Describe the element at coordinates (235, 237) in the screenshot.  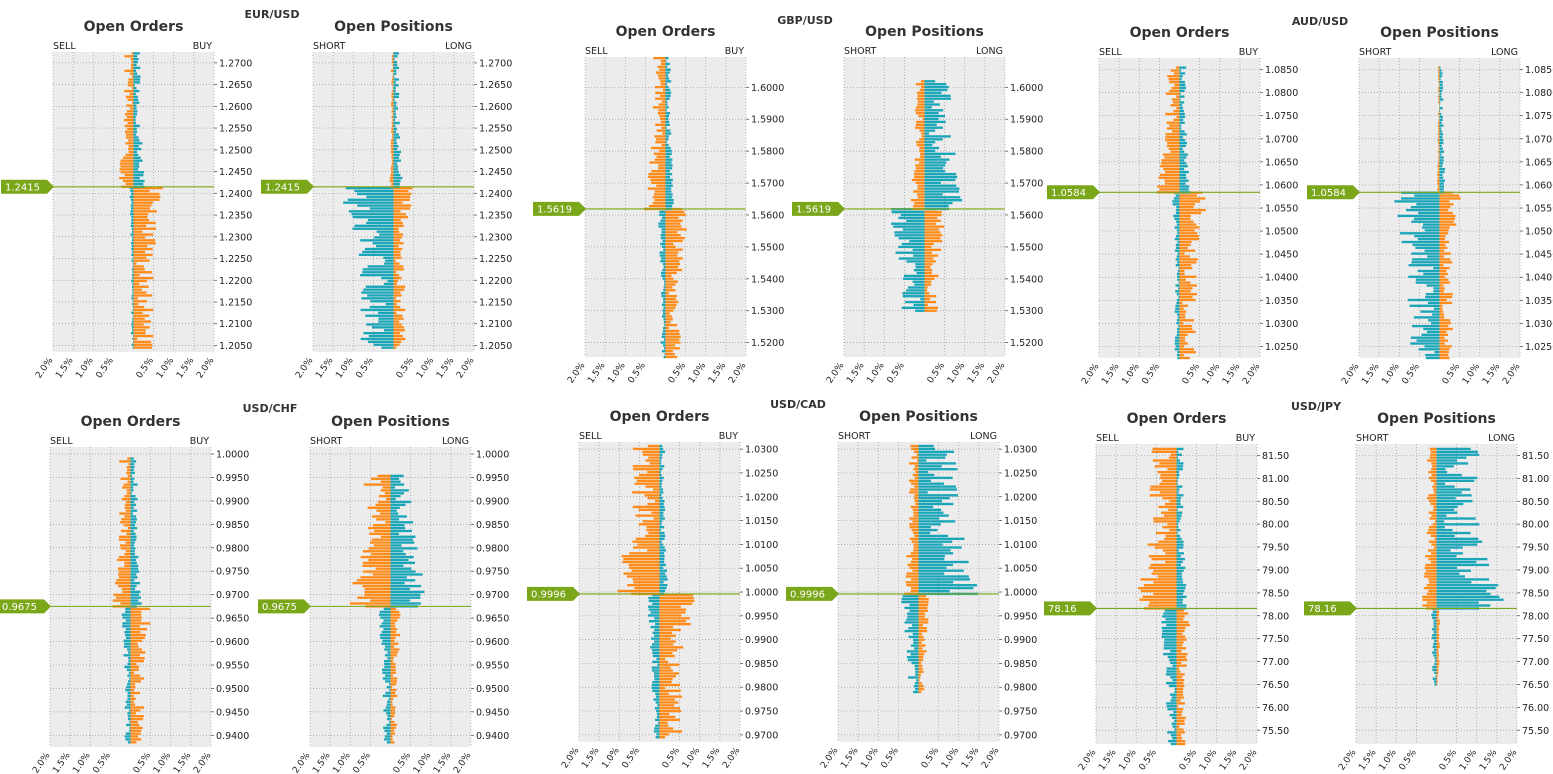
I see `y-tick-label: 1.2300` at that location.